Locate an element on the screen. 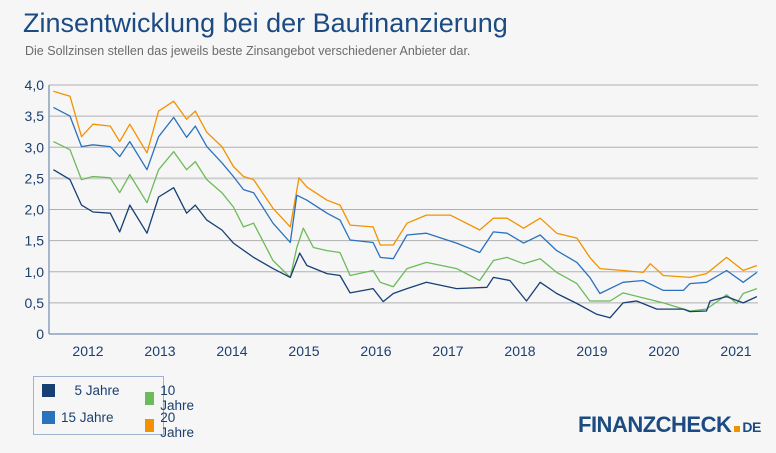 The height and width of the screenshot is (453, 776). chart-legend: 5 Jahre 10 Jahre 15 Jahre 20 Jahre is located at coordinates (113, 408).